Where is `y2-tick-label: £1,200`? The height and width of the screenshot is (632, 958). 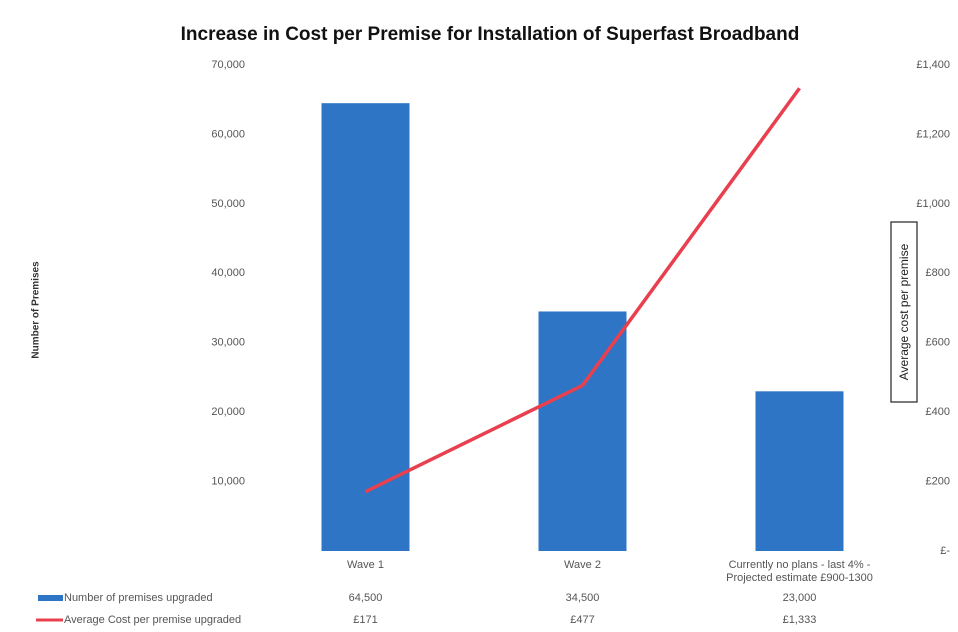
y2-tick-label: £1,200 is located at coordinates (933, 134).